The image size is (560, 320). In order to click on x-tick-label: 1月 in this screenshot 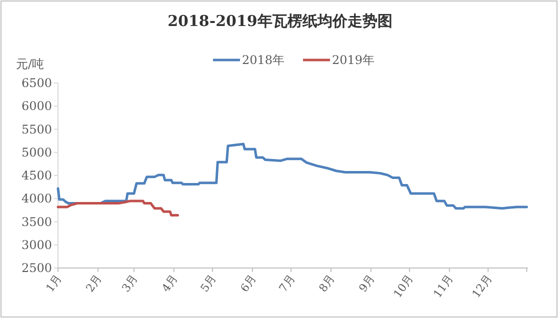, I will do `click(53, 283)`.